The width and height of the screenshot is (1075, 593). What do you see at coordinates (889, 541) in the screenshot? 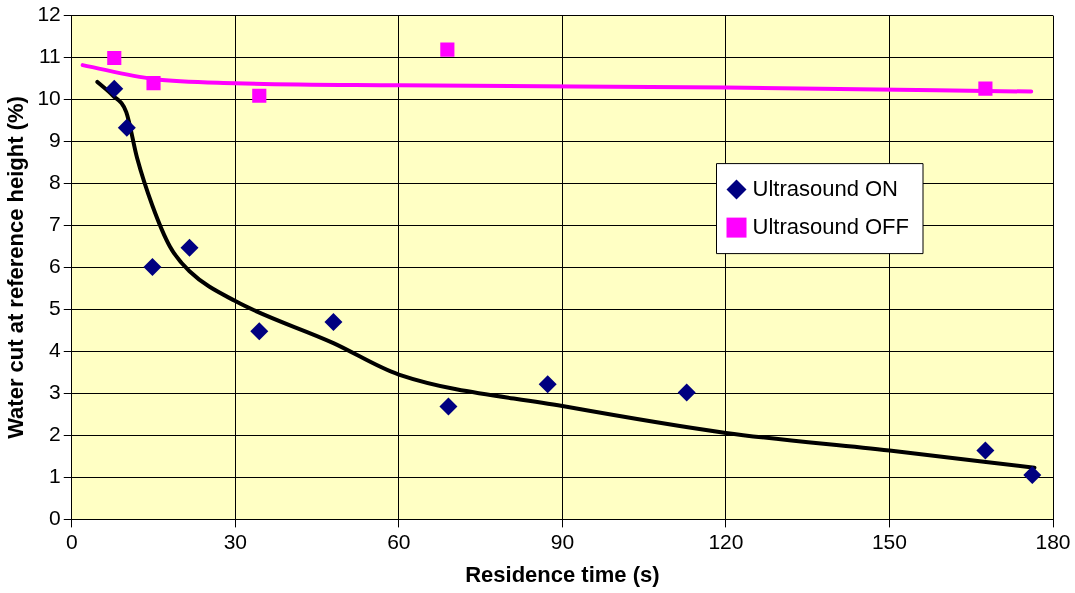
I see `x-tick-label: 150` at bounding box center [889, 541].